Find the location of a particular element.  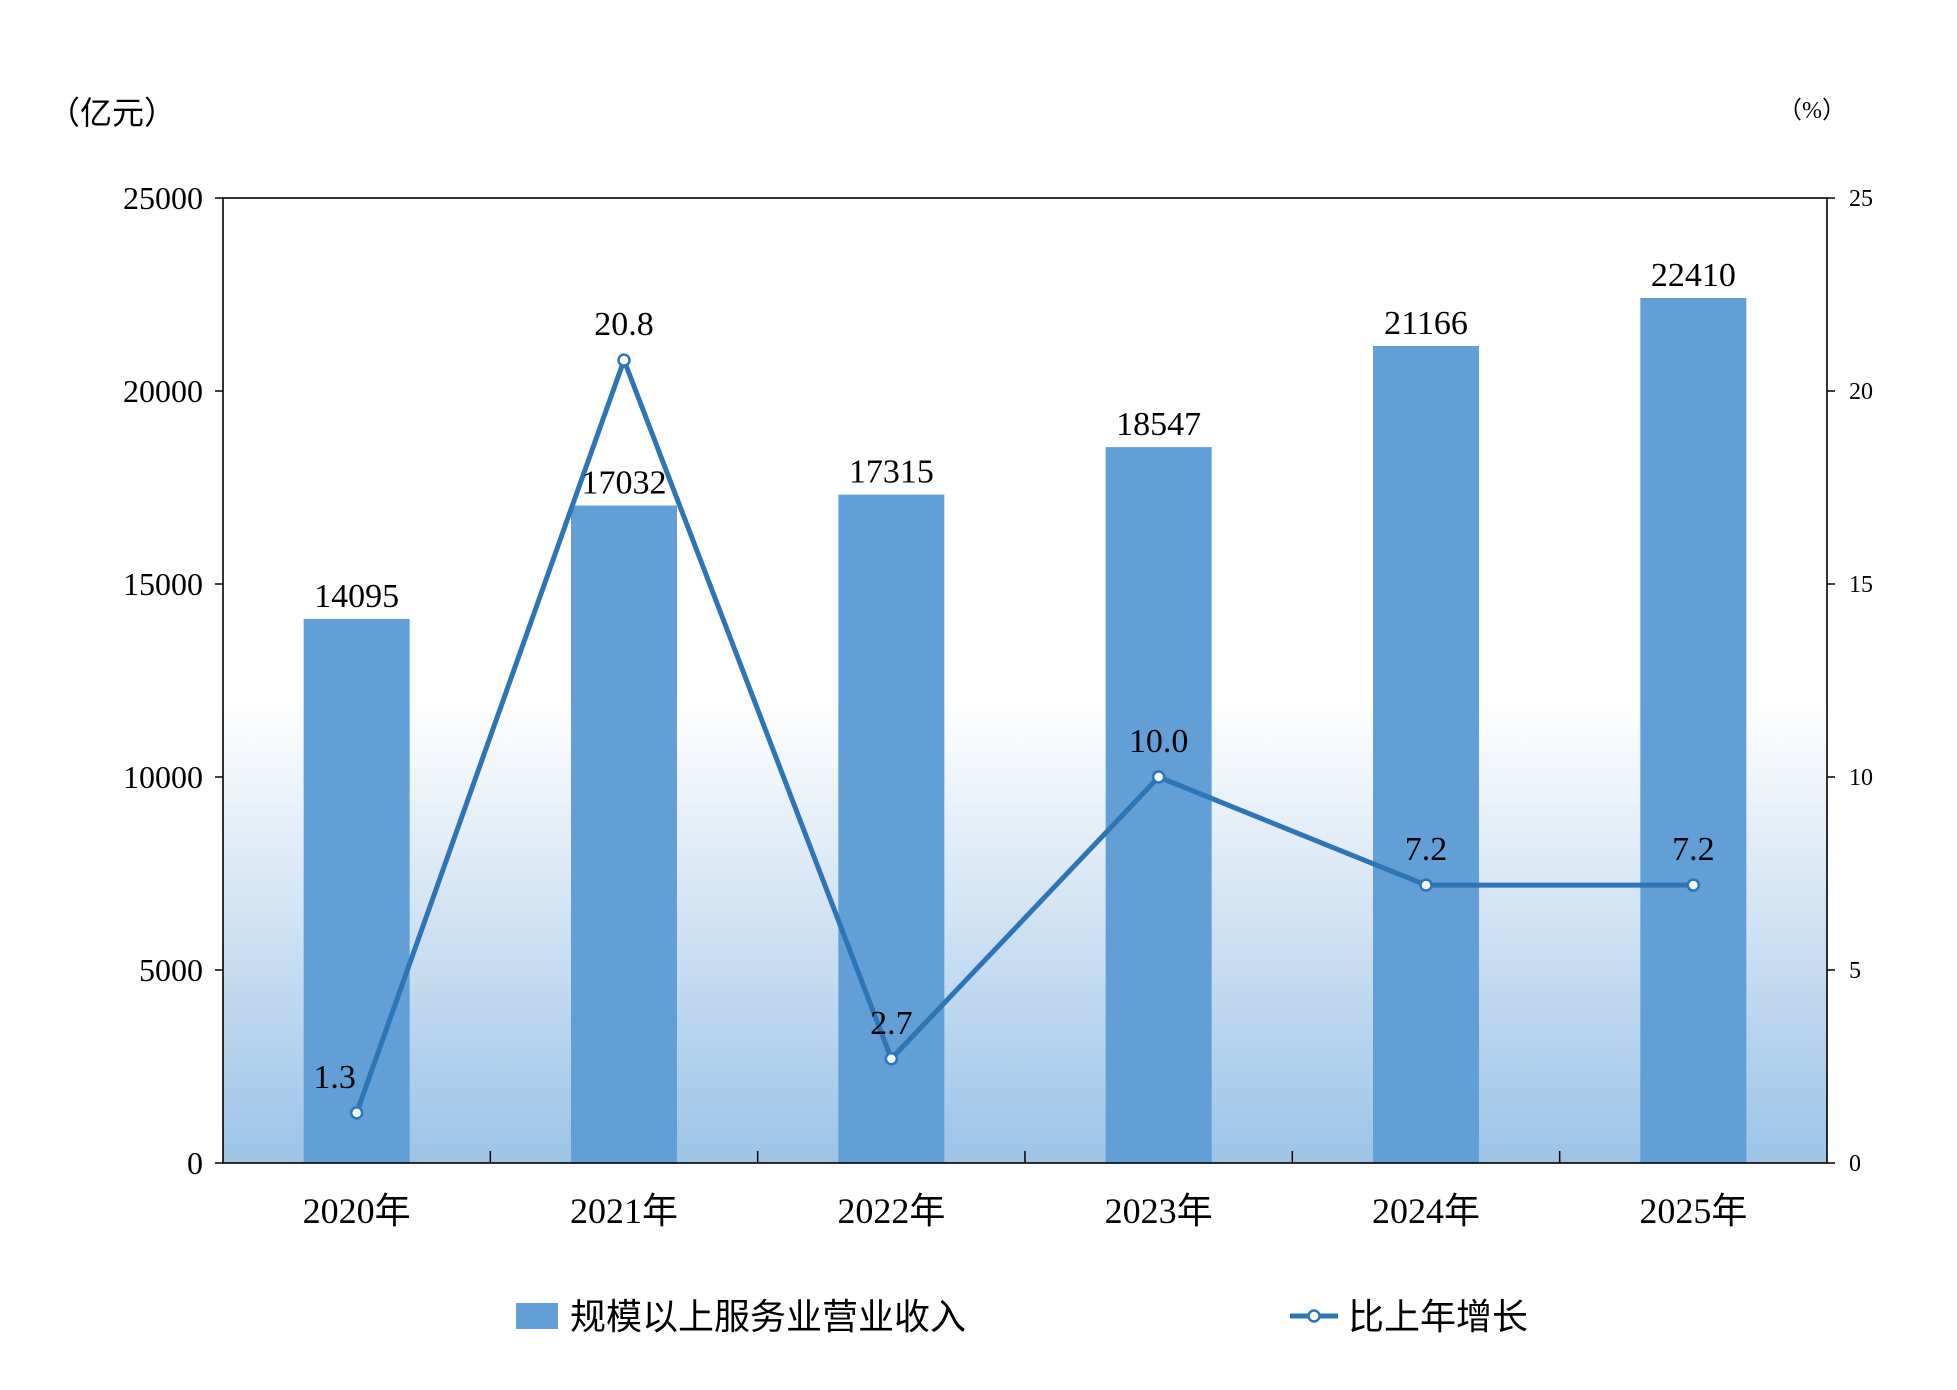

left-tick-label: 0 is located at coordinates (195, 1163).